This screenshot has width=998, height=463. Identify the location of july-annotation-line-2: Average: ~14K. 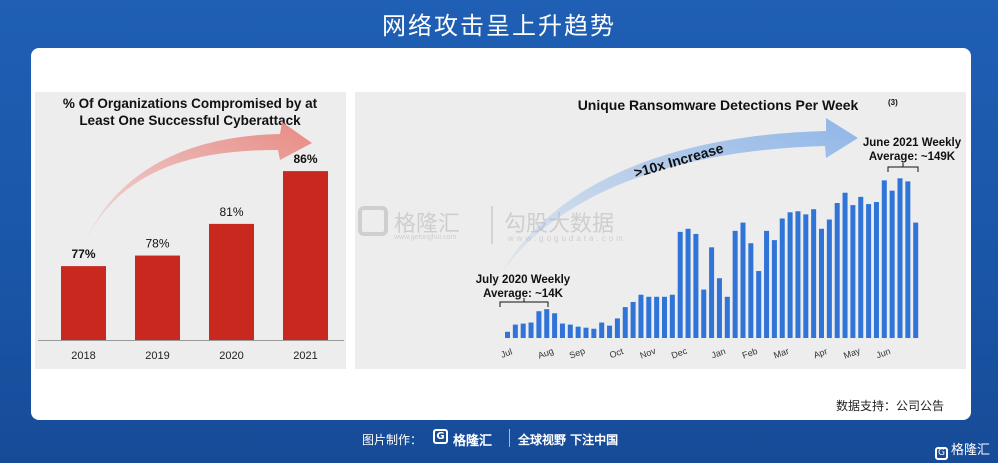
(523, 294).